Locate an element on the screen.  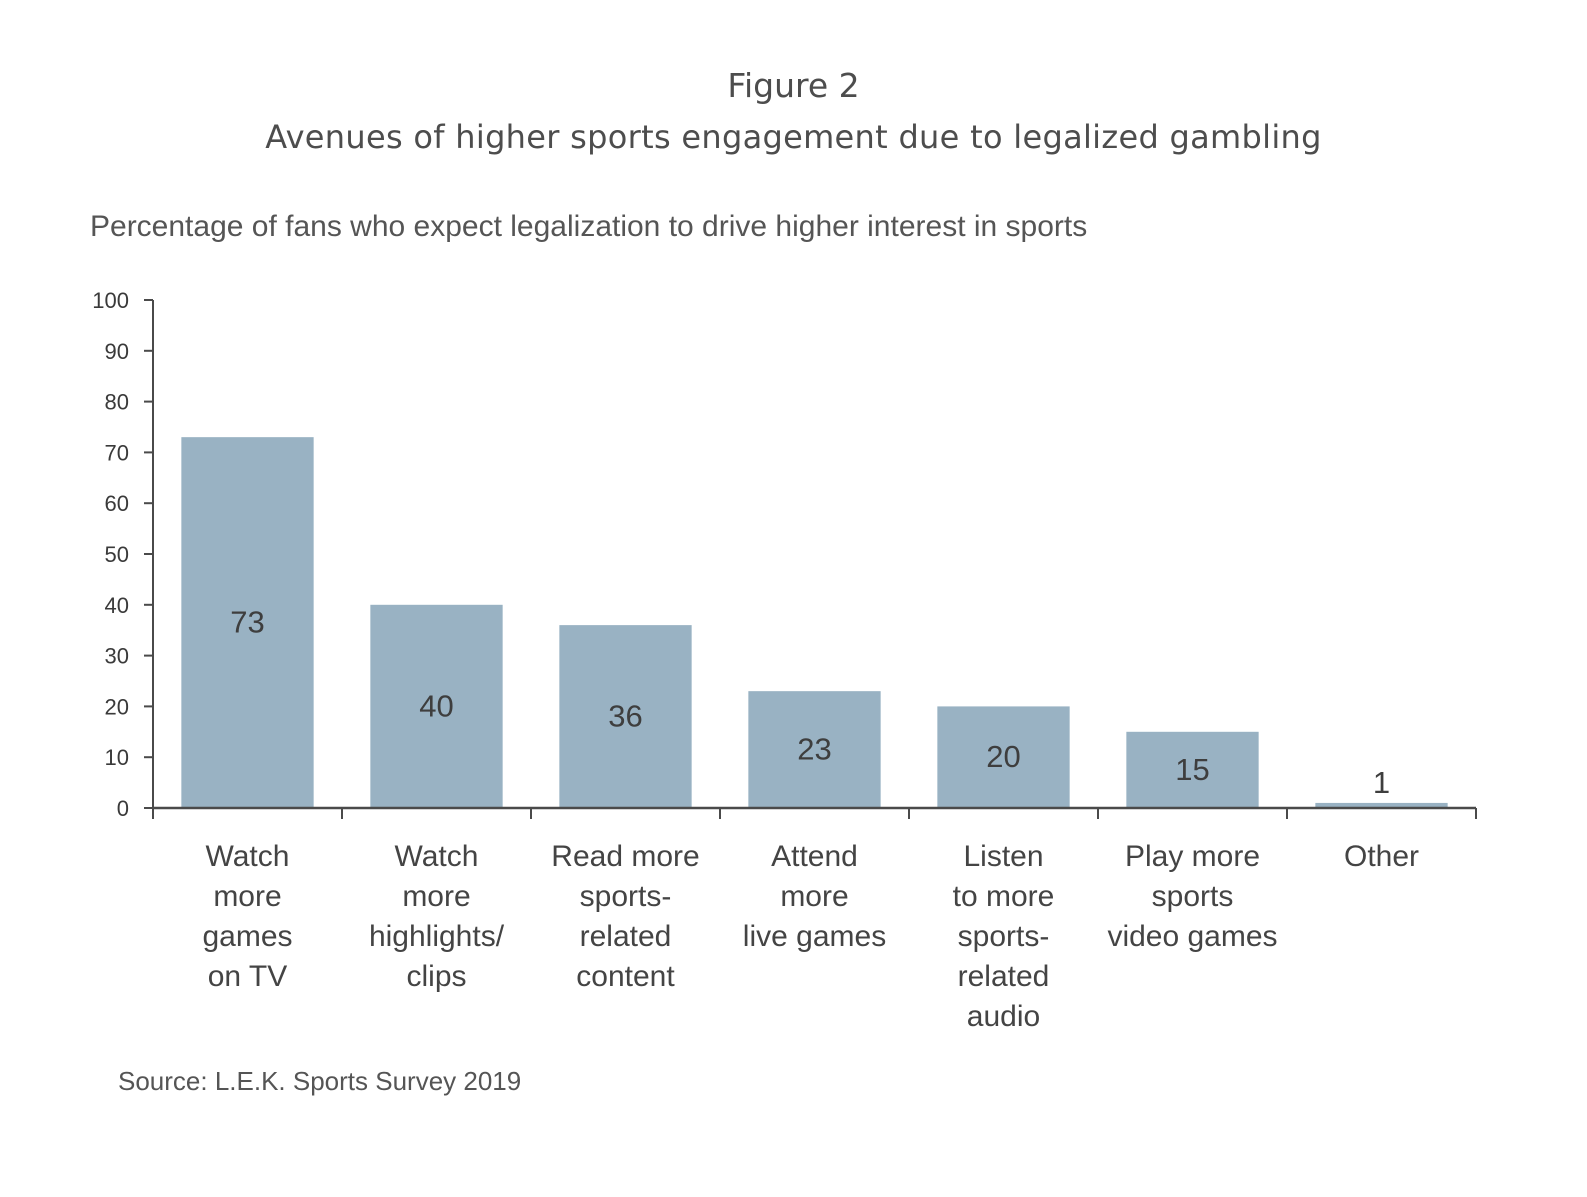
y-tick-label: 50 is located at coordinates (117, 554).